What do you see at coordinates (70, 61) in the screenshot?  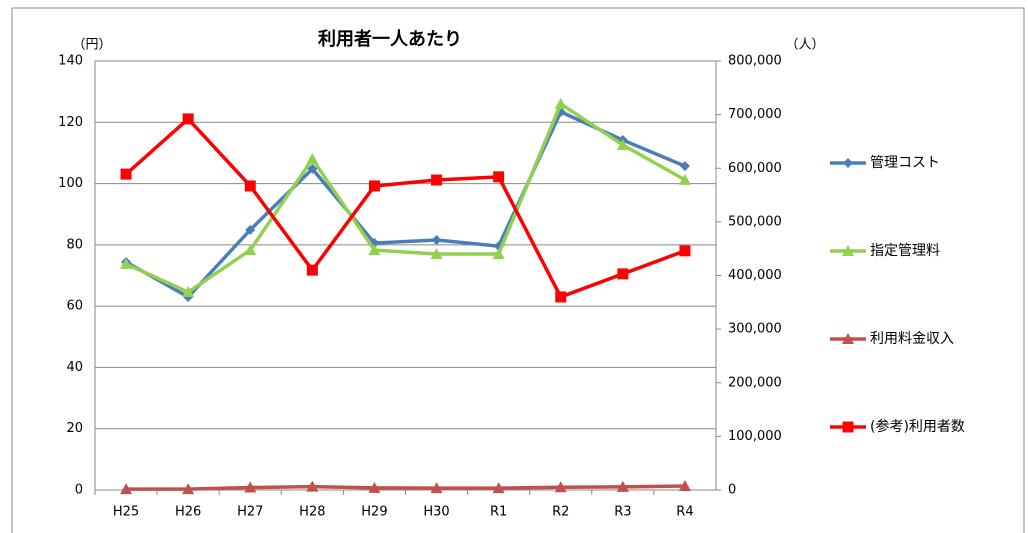 I see `y-tick-label: 140` at bounding box center [70, 61].